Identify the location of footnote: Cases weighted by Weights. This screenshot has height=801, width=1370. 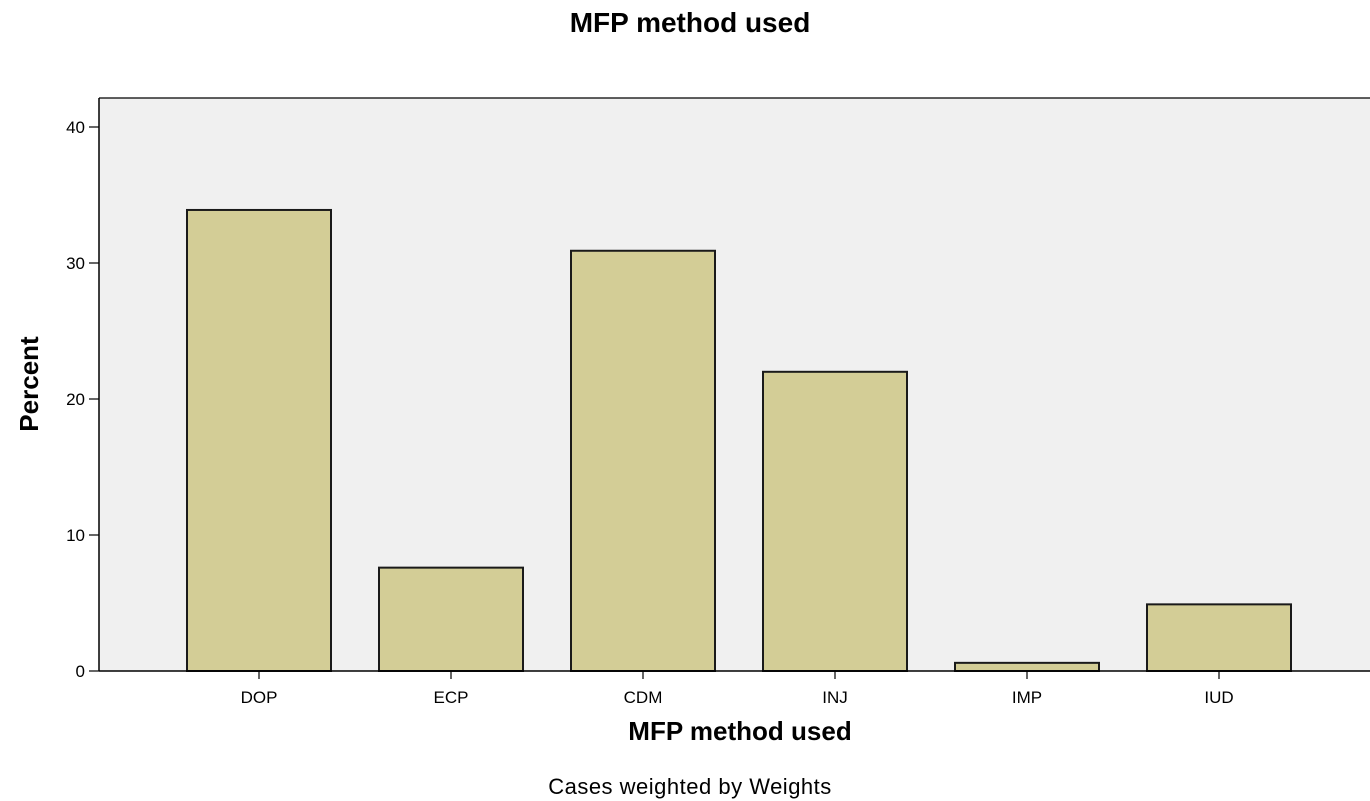
(690, 786).